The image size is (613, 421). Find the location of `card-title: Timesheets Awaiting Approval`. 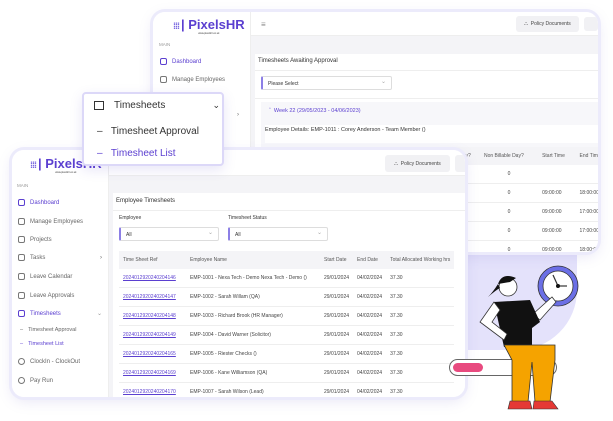

card-title: Timesheets Awaiting Approval is located at coordinates (298, 61).